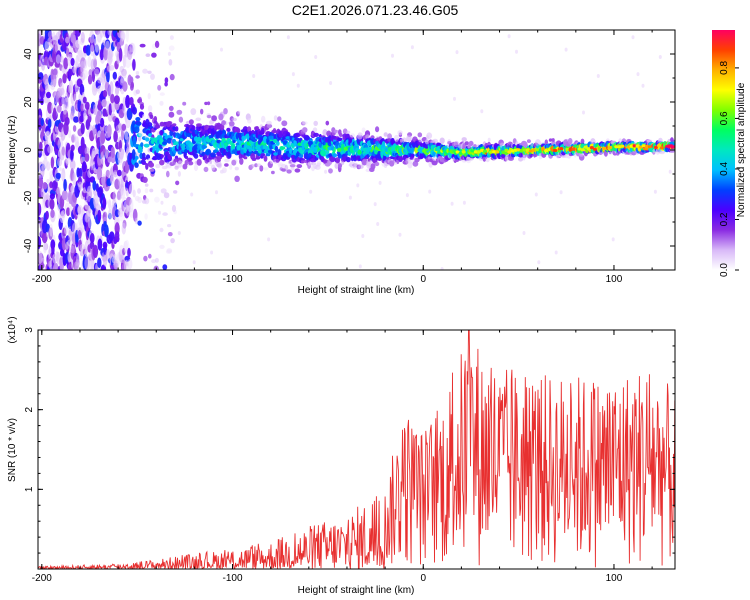  Describe the element at coordinates (12, 329) in the screenshot. I see `snr-y-multiplier: (x10⁴)` at that location.